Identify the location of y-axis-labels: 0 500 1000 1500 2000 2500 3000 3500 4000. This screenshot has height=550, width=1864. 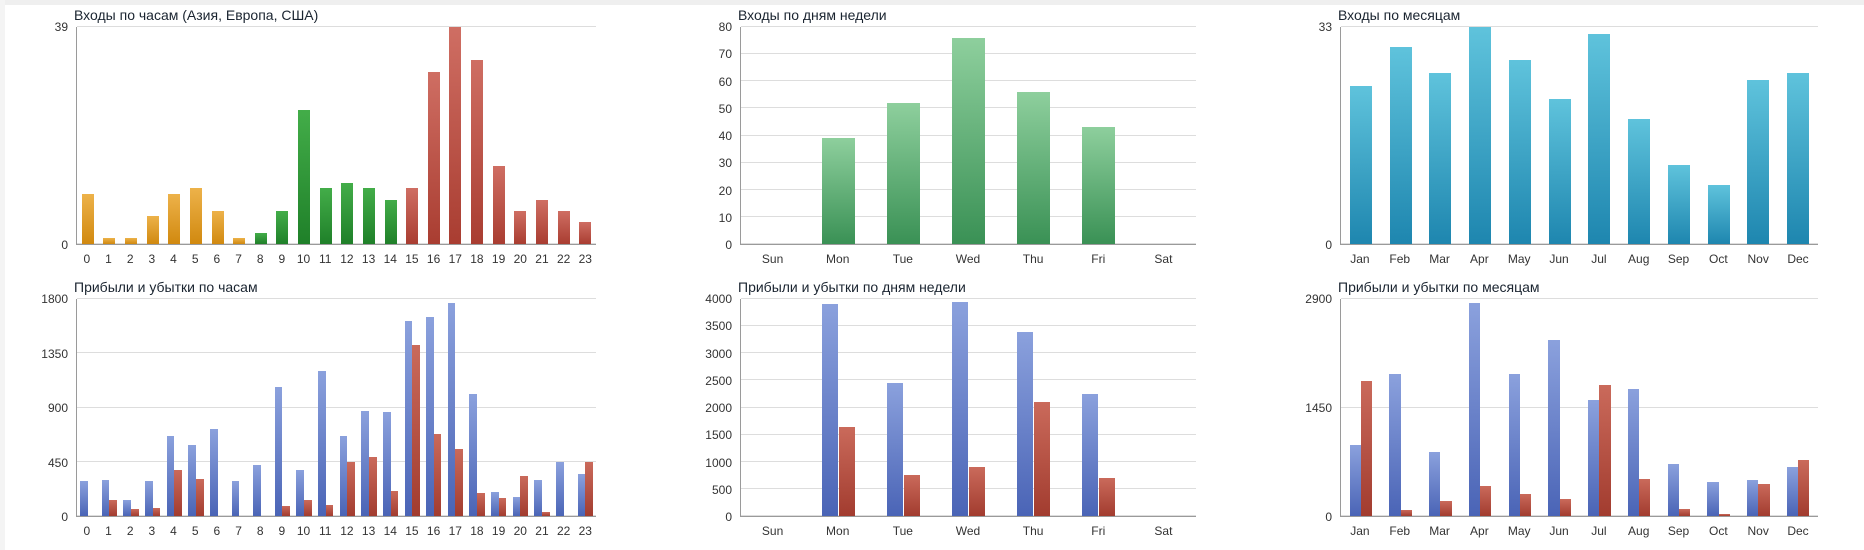
(719, 408).